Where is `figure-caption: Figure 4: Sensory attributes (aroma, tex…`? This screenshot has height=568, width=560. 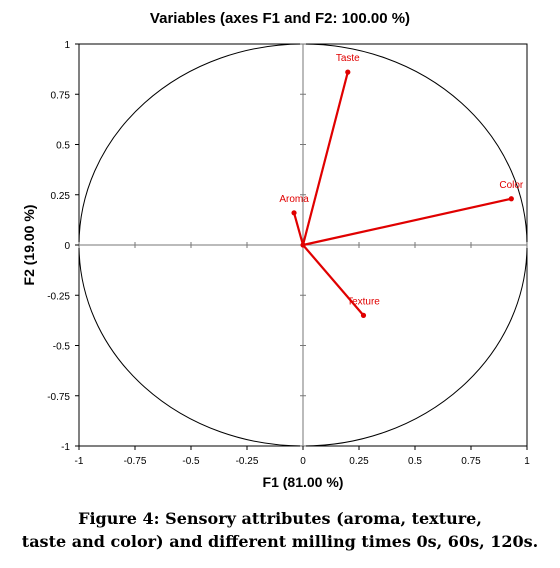
figure-caption: Figure 4: Sensory attributes (aroma, tex… is located at coordinates (280, 530).